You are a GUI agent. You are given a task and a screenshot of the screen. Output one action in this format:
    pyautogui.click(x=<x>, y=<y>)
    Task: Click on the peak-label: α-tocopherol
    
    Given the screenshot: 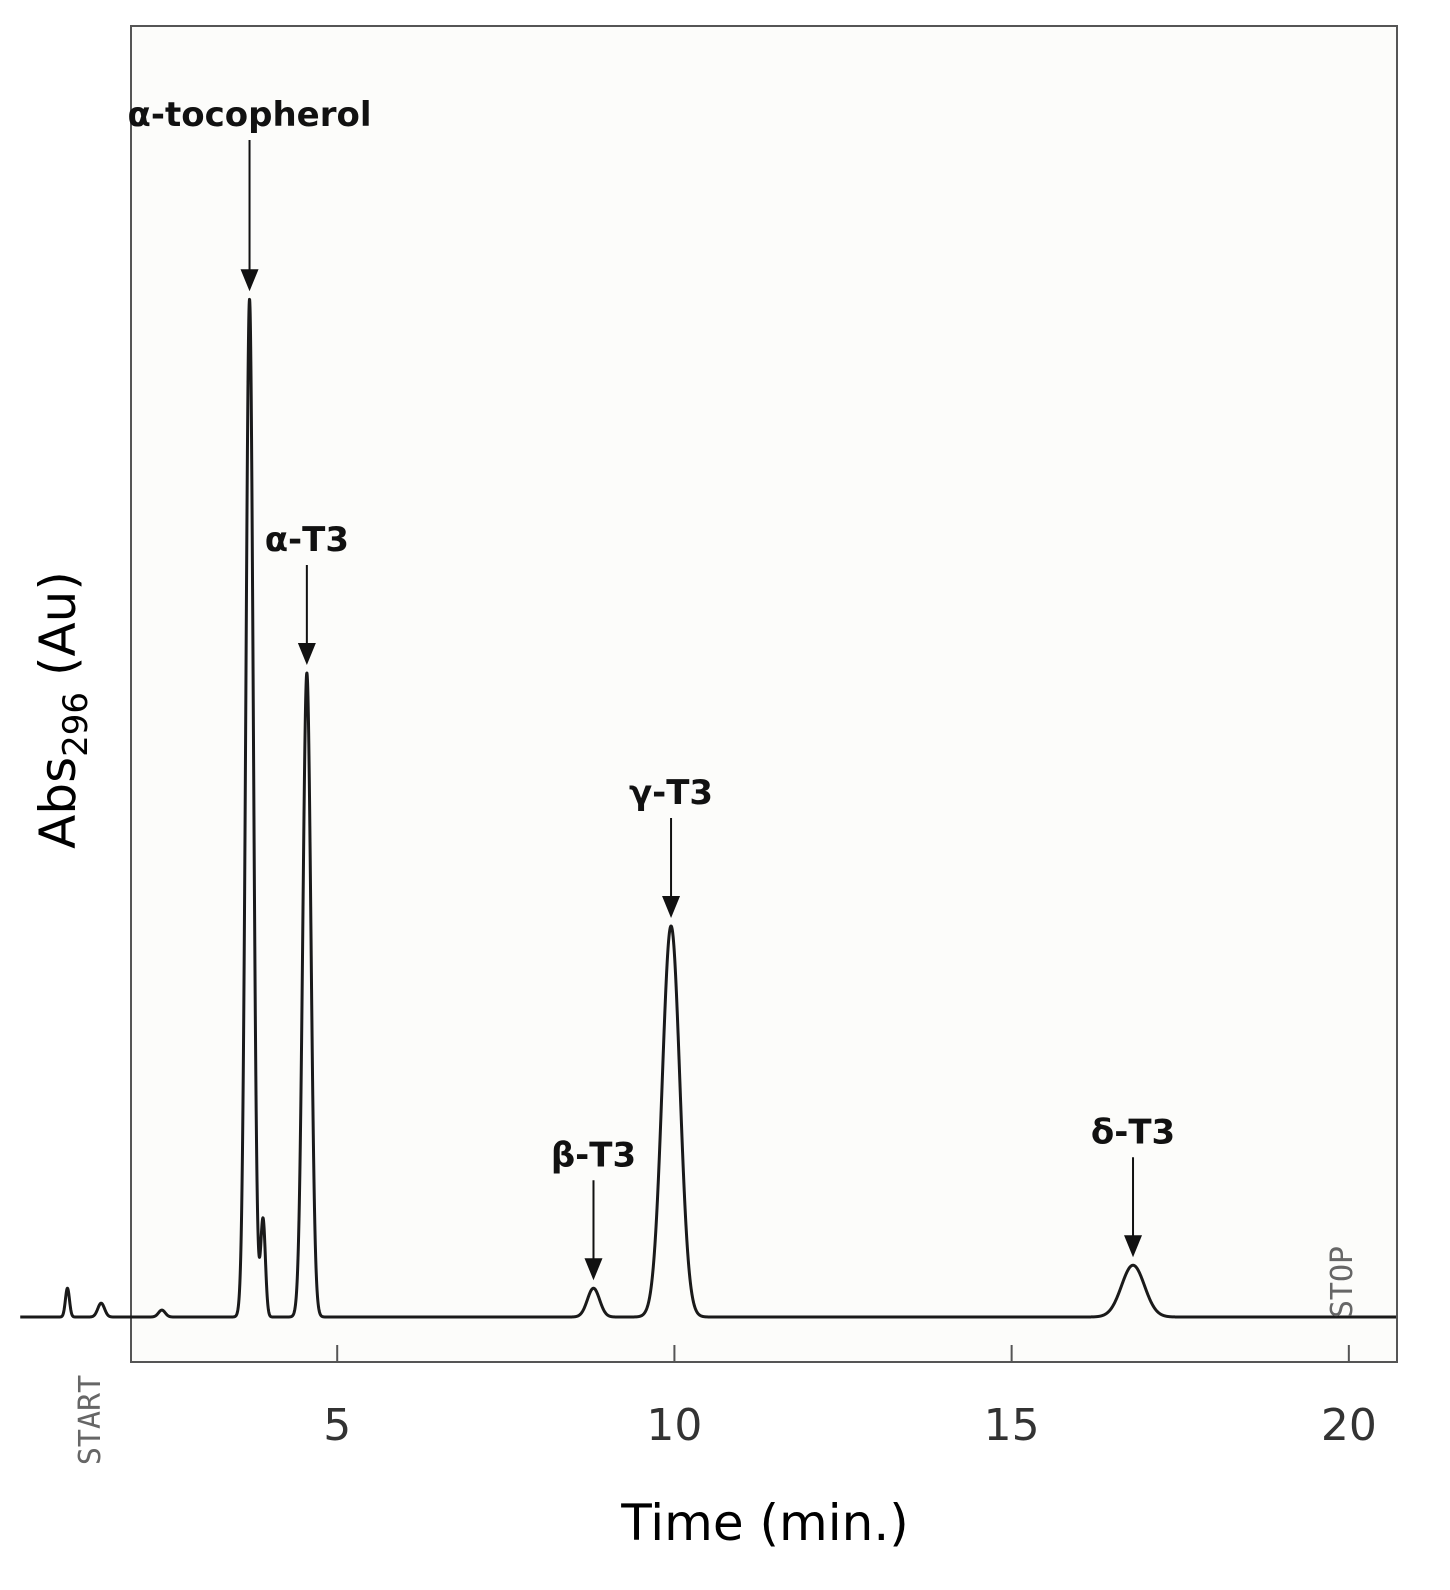 What is the action you would take?
    pyautogui.click(x=250, y=115)
    